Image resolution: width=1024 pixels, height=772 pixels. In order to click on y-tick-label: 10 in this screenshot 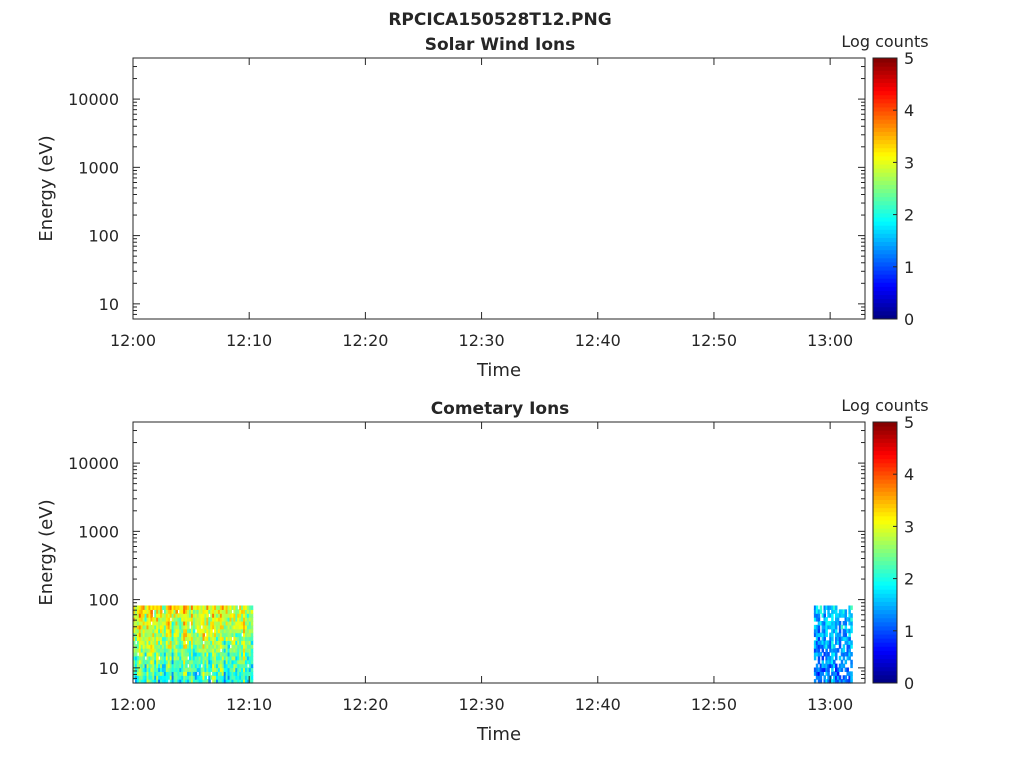, I will do `click(109, 304)`.